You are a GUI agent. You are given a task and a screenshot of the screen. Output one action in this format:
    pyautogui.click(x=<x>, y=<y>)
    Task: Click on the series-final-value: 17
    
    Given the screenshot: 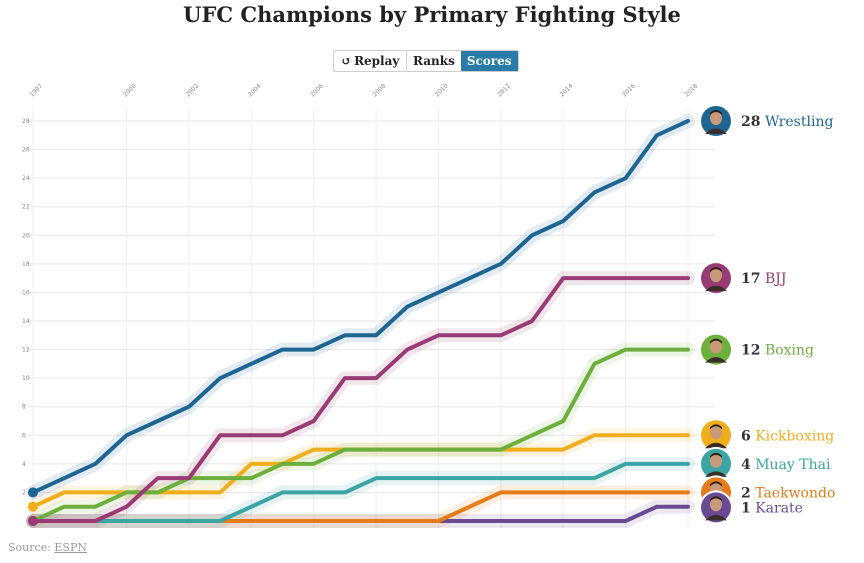 What is the action you would take?
    pyautogui.click(x=750, y=279)
    